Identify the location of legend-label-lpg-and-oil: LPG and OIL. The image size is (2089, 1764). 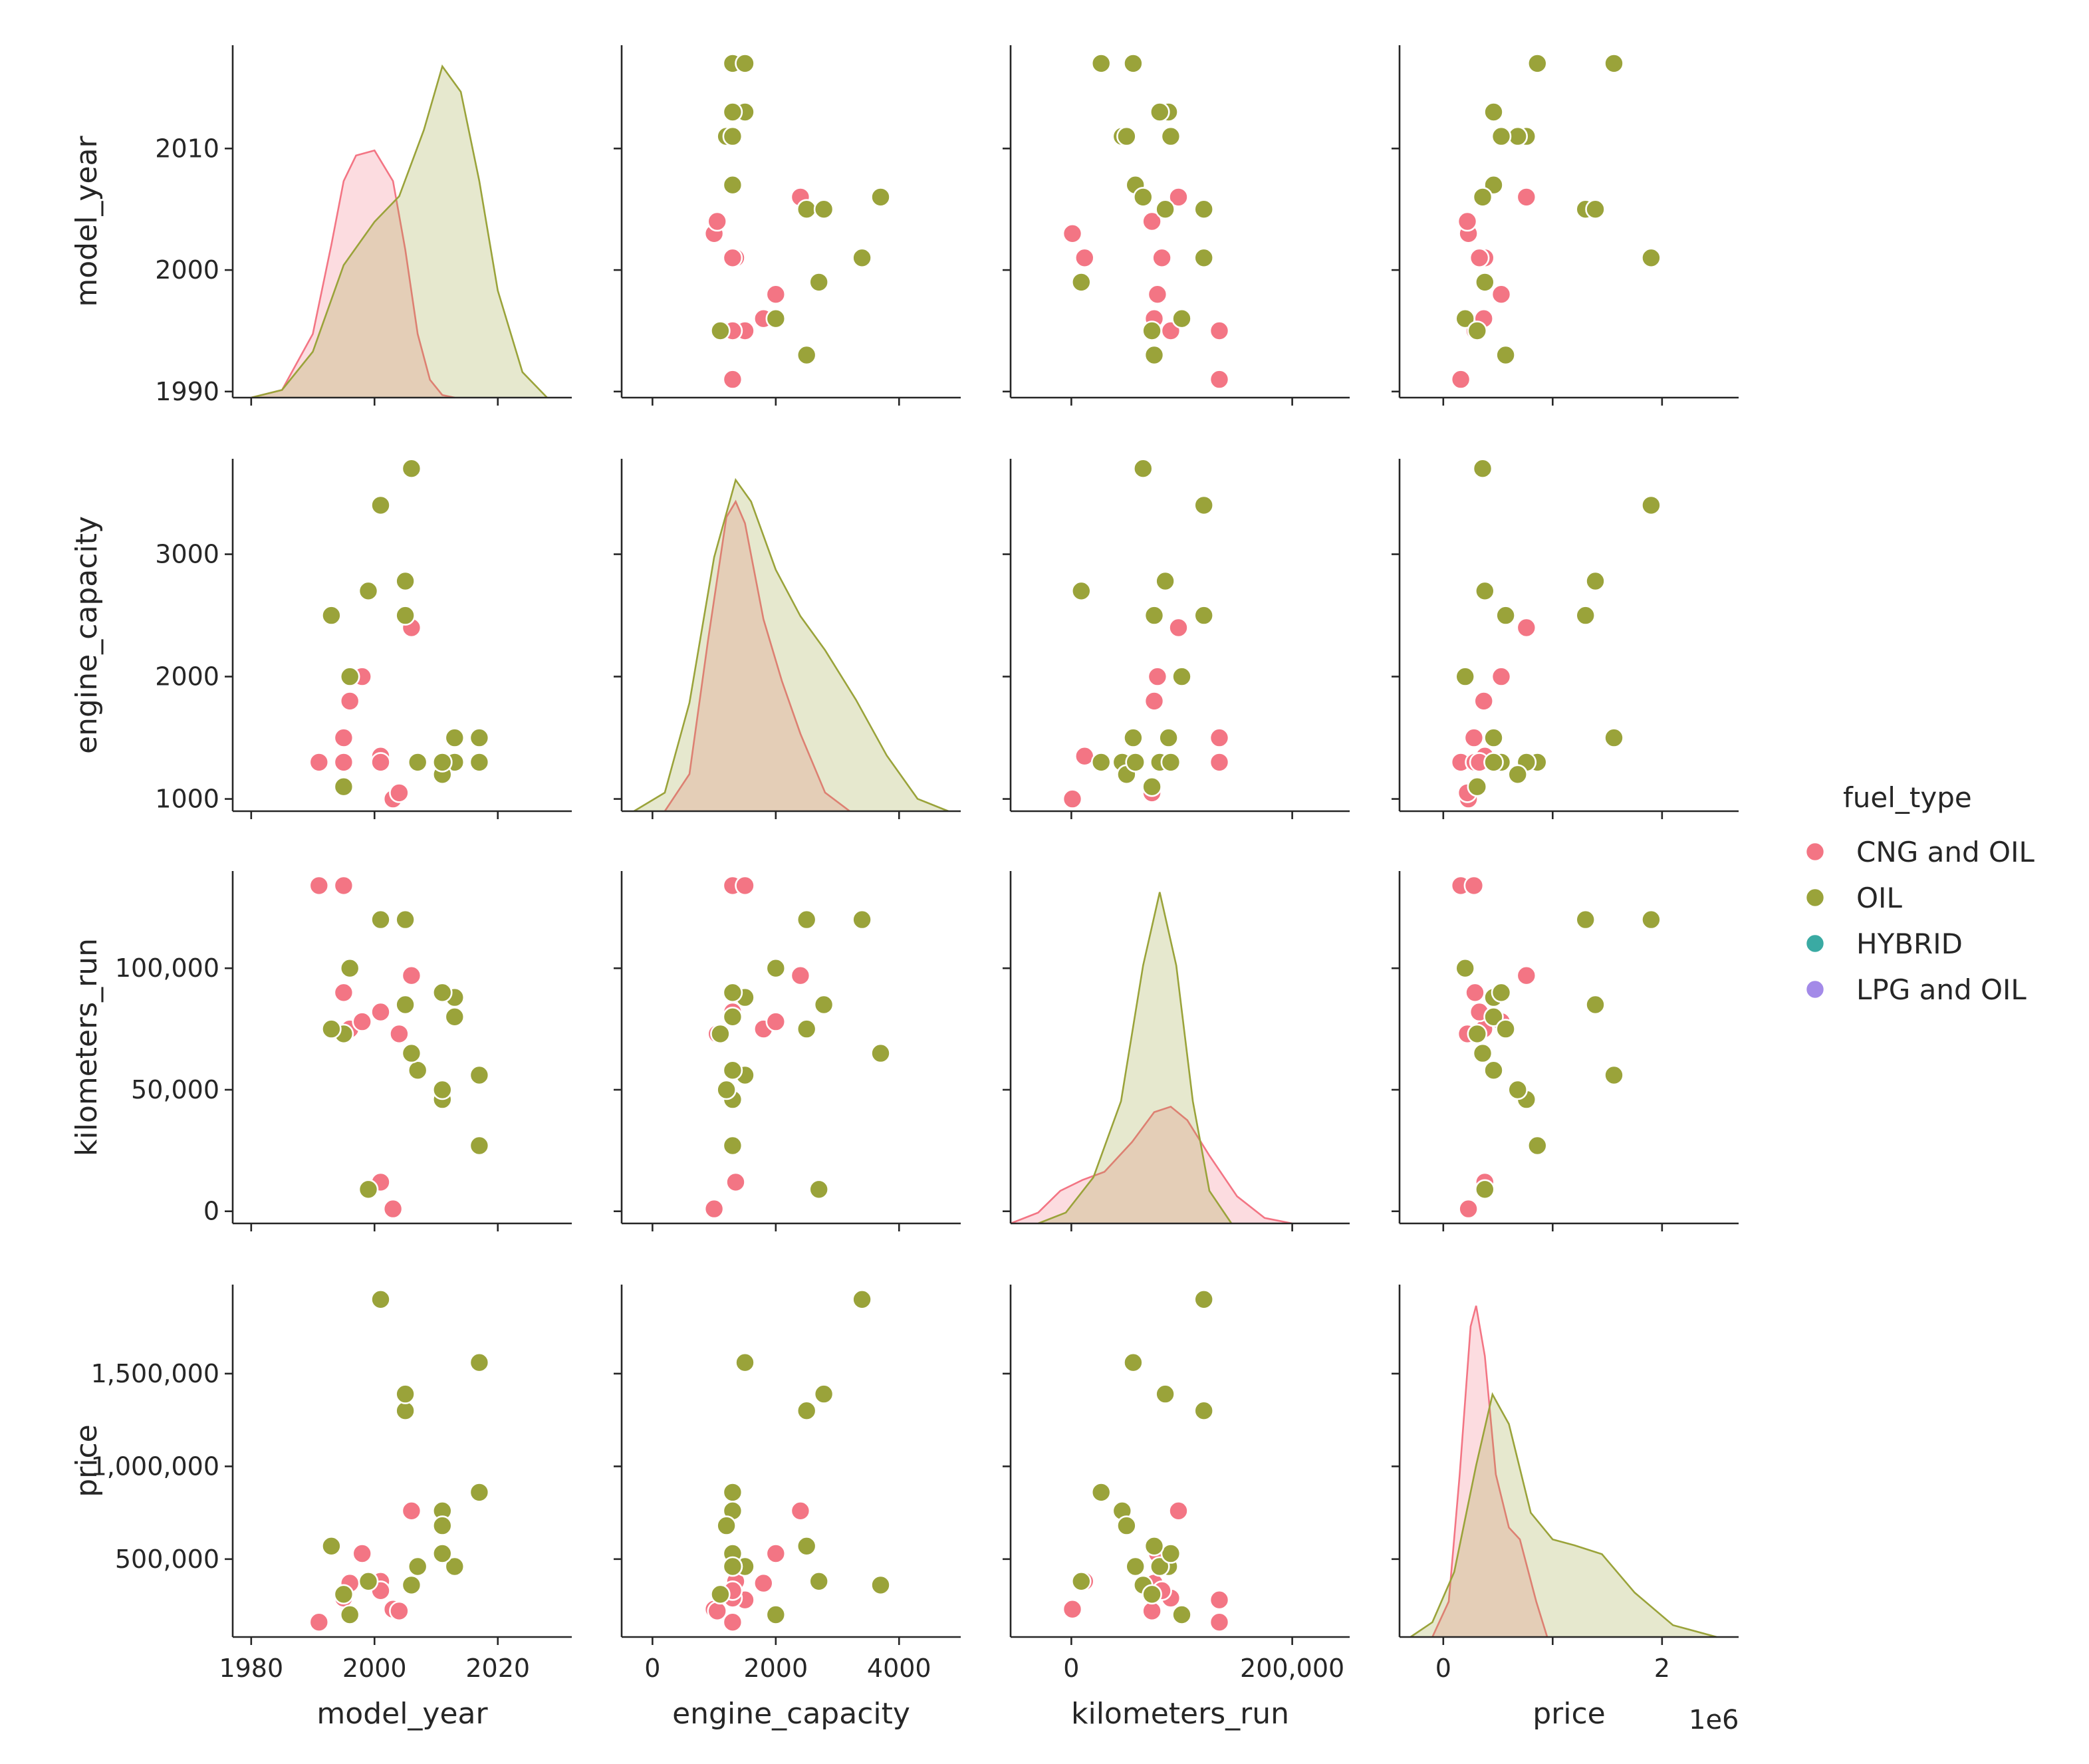
(1941, 989).